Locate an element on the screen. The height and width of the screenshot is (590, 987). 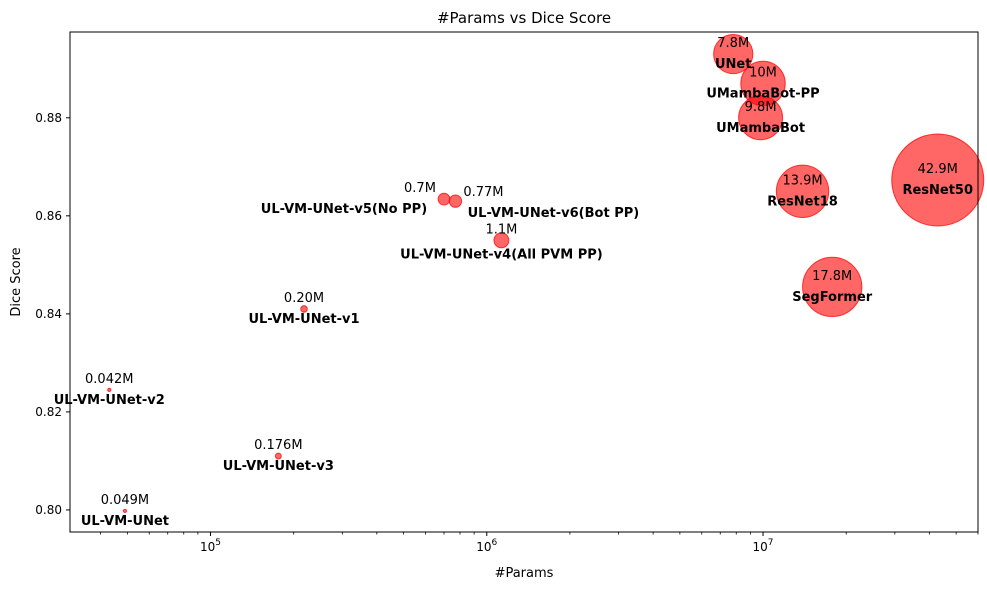
point-size-label: 1.1M is located at coordinates (501, 229).